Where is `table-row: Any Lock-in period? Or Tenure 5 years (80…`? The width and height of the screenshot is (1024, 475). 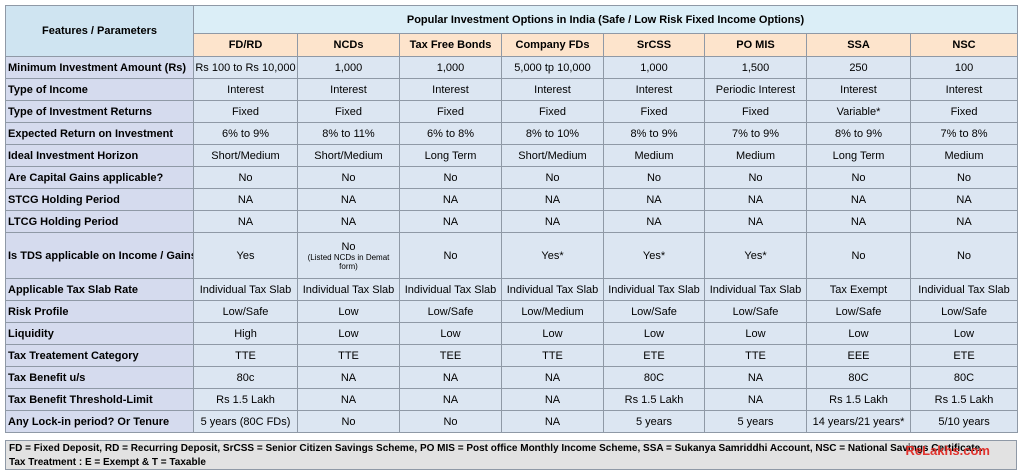 table-row: Any Lock-in period? Or Tenure 5 years (80… is located at coordinates (512, 421).